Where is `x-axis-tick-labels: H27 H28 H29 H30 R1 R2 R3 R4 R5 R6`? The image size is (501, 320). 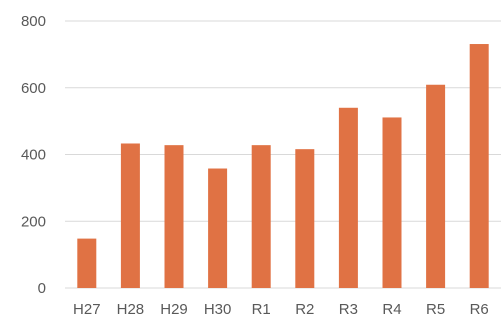 x-axis-tick-labels: H27 H28 H29 H30 R1 R2 R3 R4 R5 R6 is located at coordinates (281, 309).